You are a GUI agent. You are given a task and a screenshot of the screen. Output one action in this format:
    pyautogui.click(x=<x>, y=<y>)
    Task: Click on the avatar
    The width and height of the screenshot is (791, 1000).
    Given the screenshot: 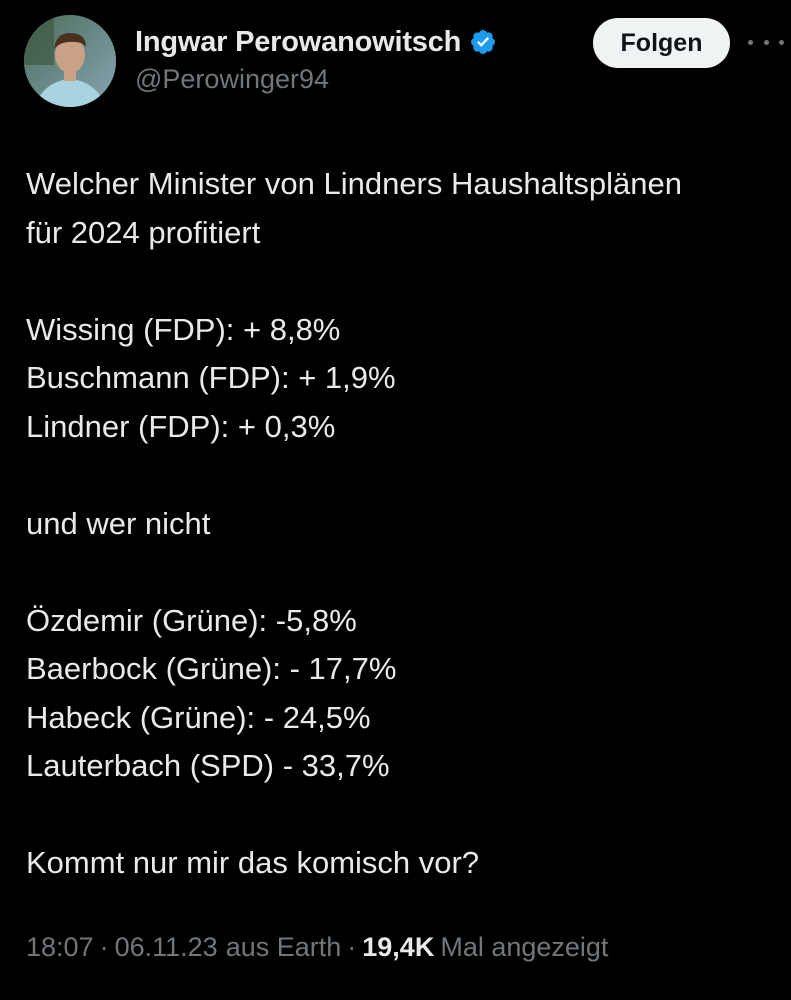 What is the action you would take?
    pyautogui.click(x=70, y=61)
    